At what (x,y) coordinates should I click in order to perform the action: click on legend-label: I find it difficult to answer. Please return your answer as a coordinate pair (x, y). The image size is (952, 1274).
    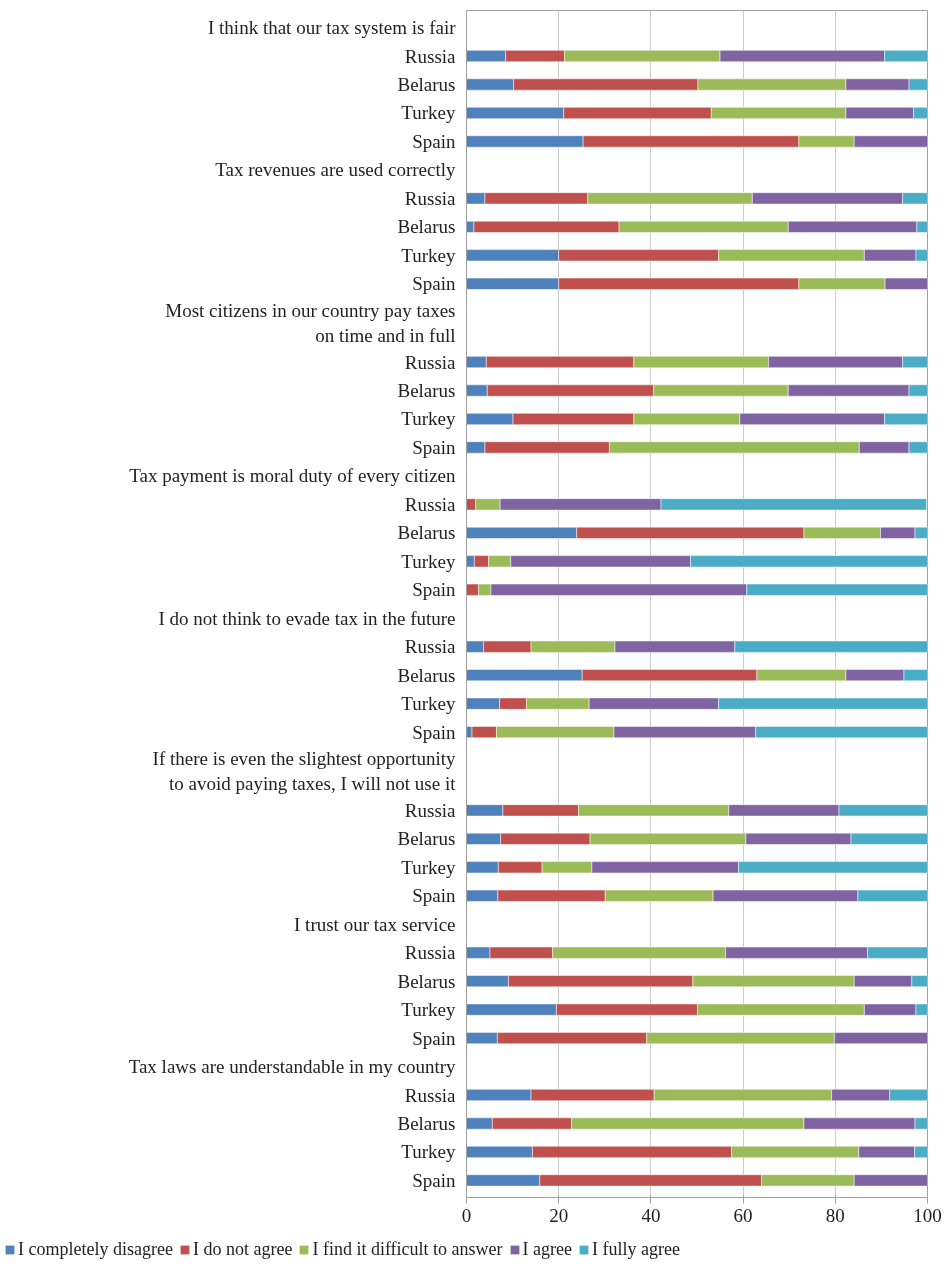
    Looking at the image, I should click on (407, 1249).